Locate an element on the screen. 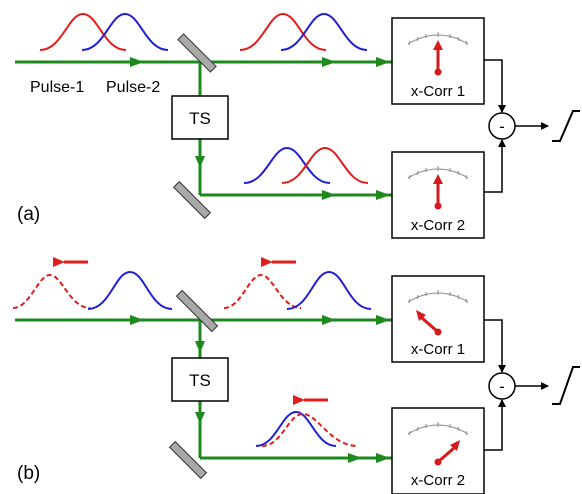 The image size is (582, 494). beam-arrow-down-b2 is located at coordinates (200, 418).